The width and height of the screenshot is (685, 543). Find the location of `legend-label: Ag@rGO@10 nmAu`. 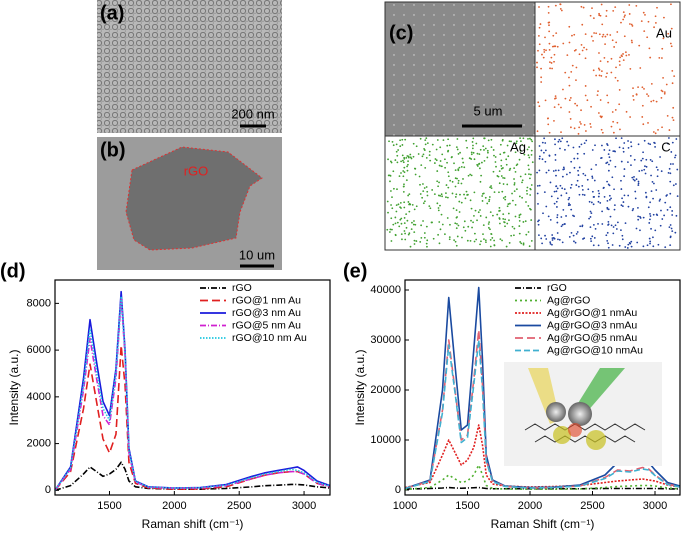

legend-label: Ag@rGO@10 nmAu is located at coordinates (595, 350).